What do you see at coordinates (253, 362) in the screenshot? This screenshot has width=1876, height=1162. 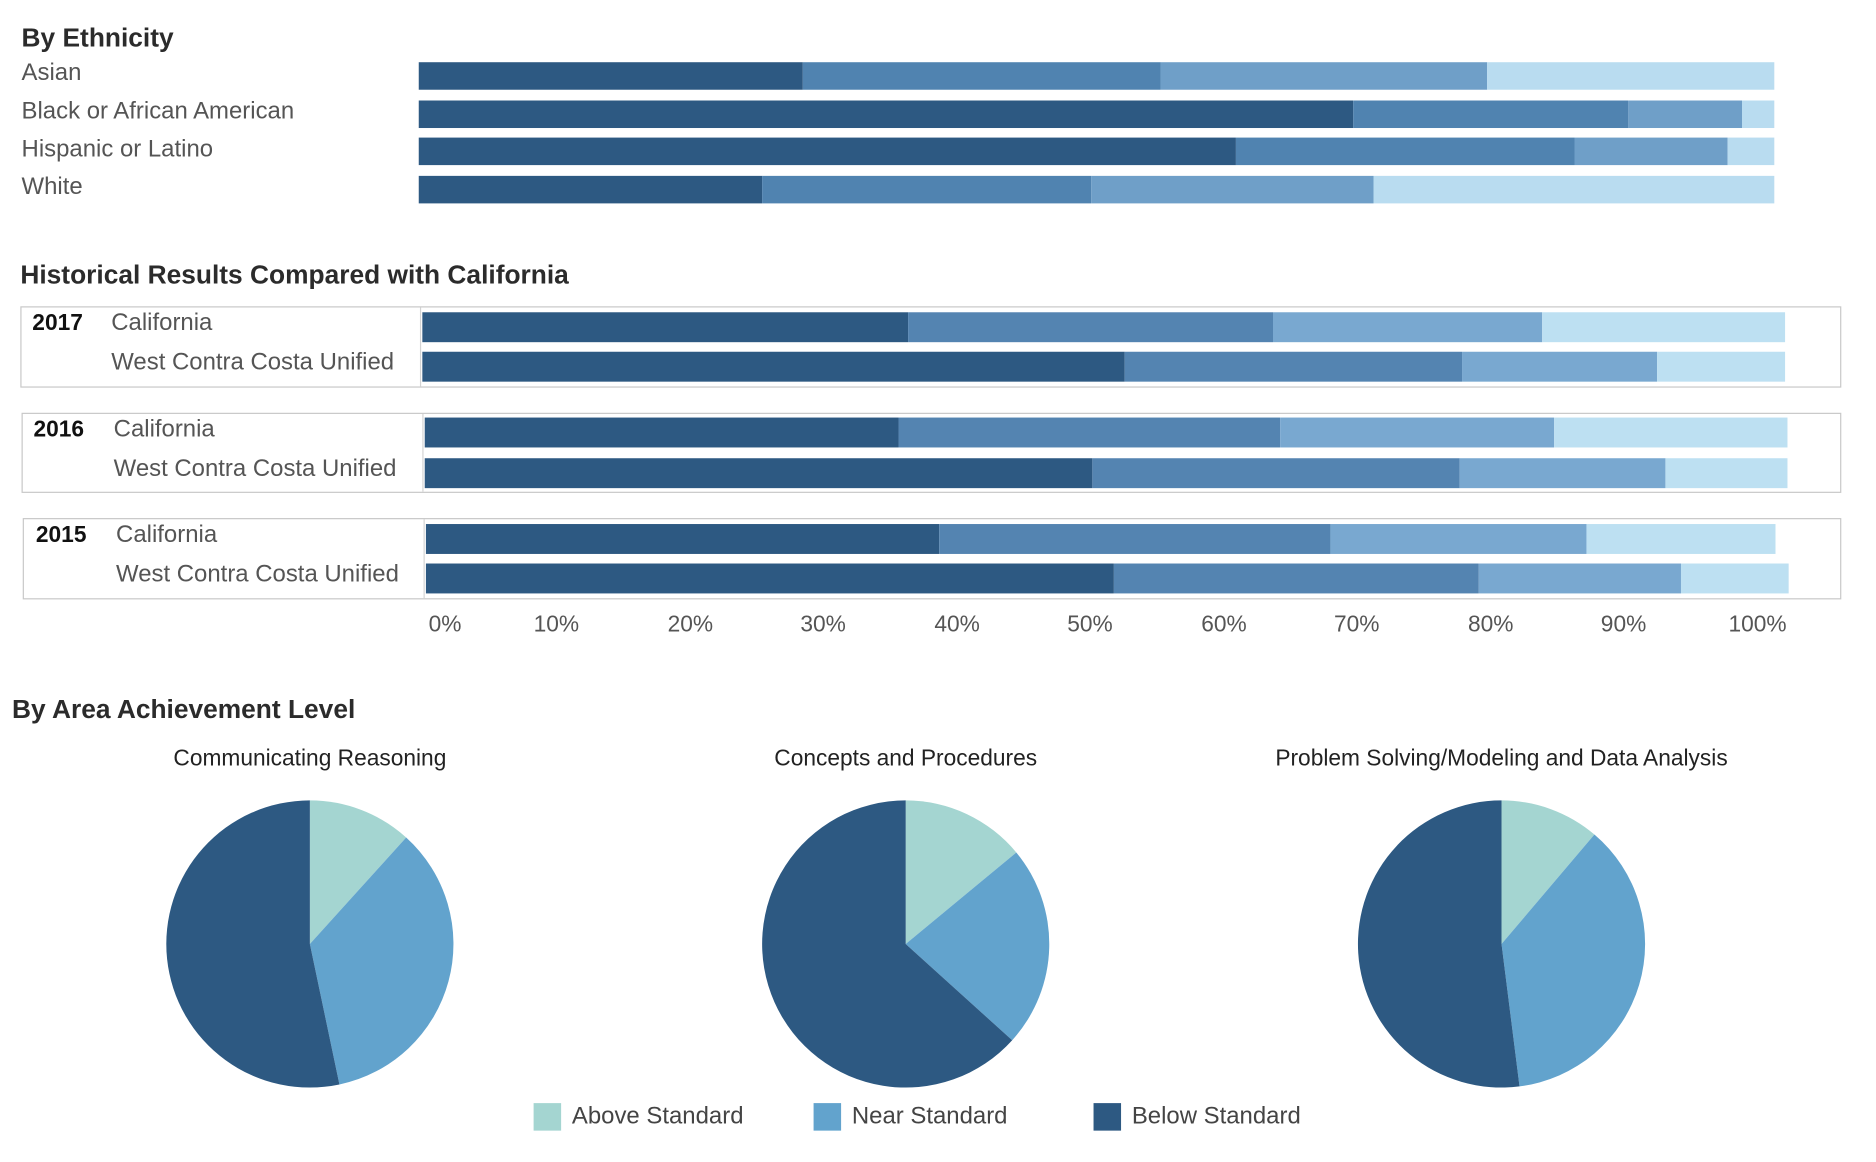 I see `label-2017-wccu: West Contra Costa Unified` at bounding box center [253, 362].